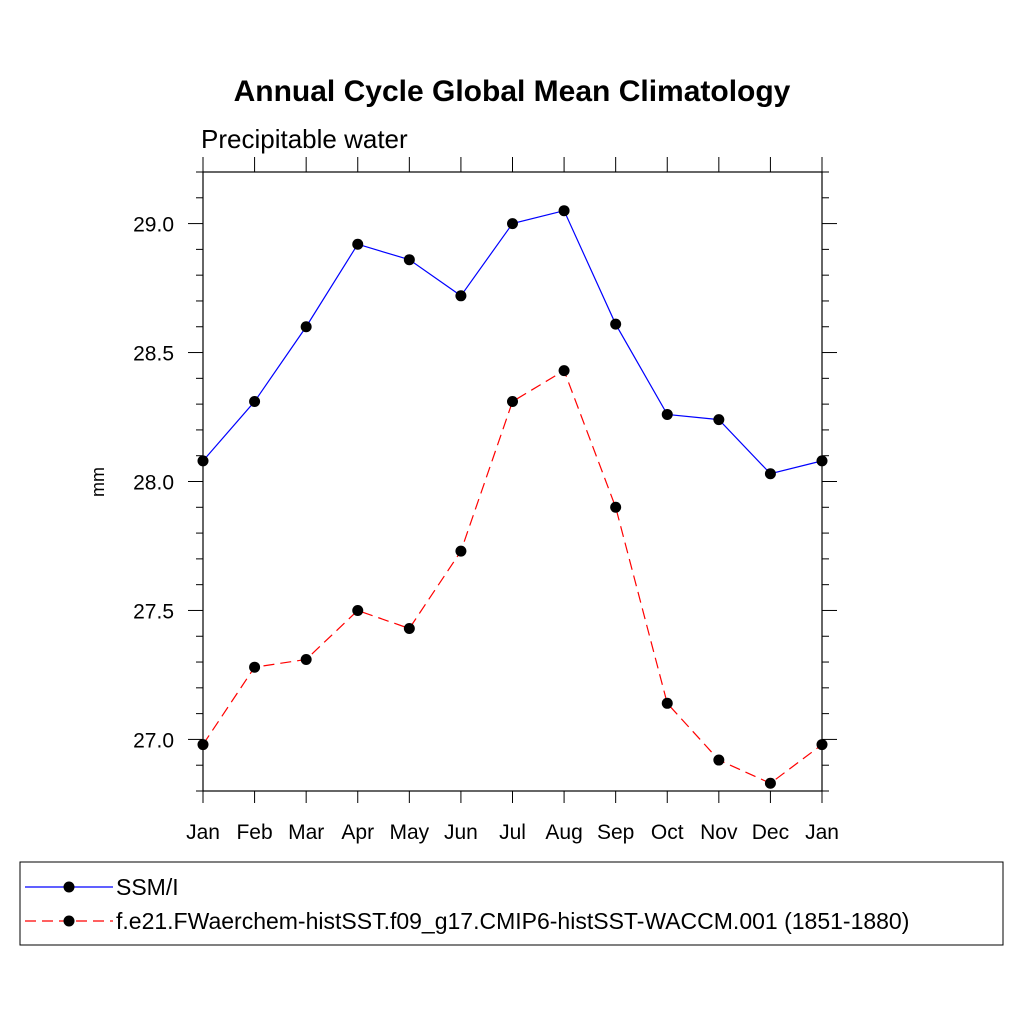 This screenshot has width=1024, height=1024. Describe the element at coordinates (512, 832) in the screenshot. I see `x-tick-label: Jul` at that location.